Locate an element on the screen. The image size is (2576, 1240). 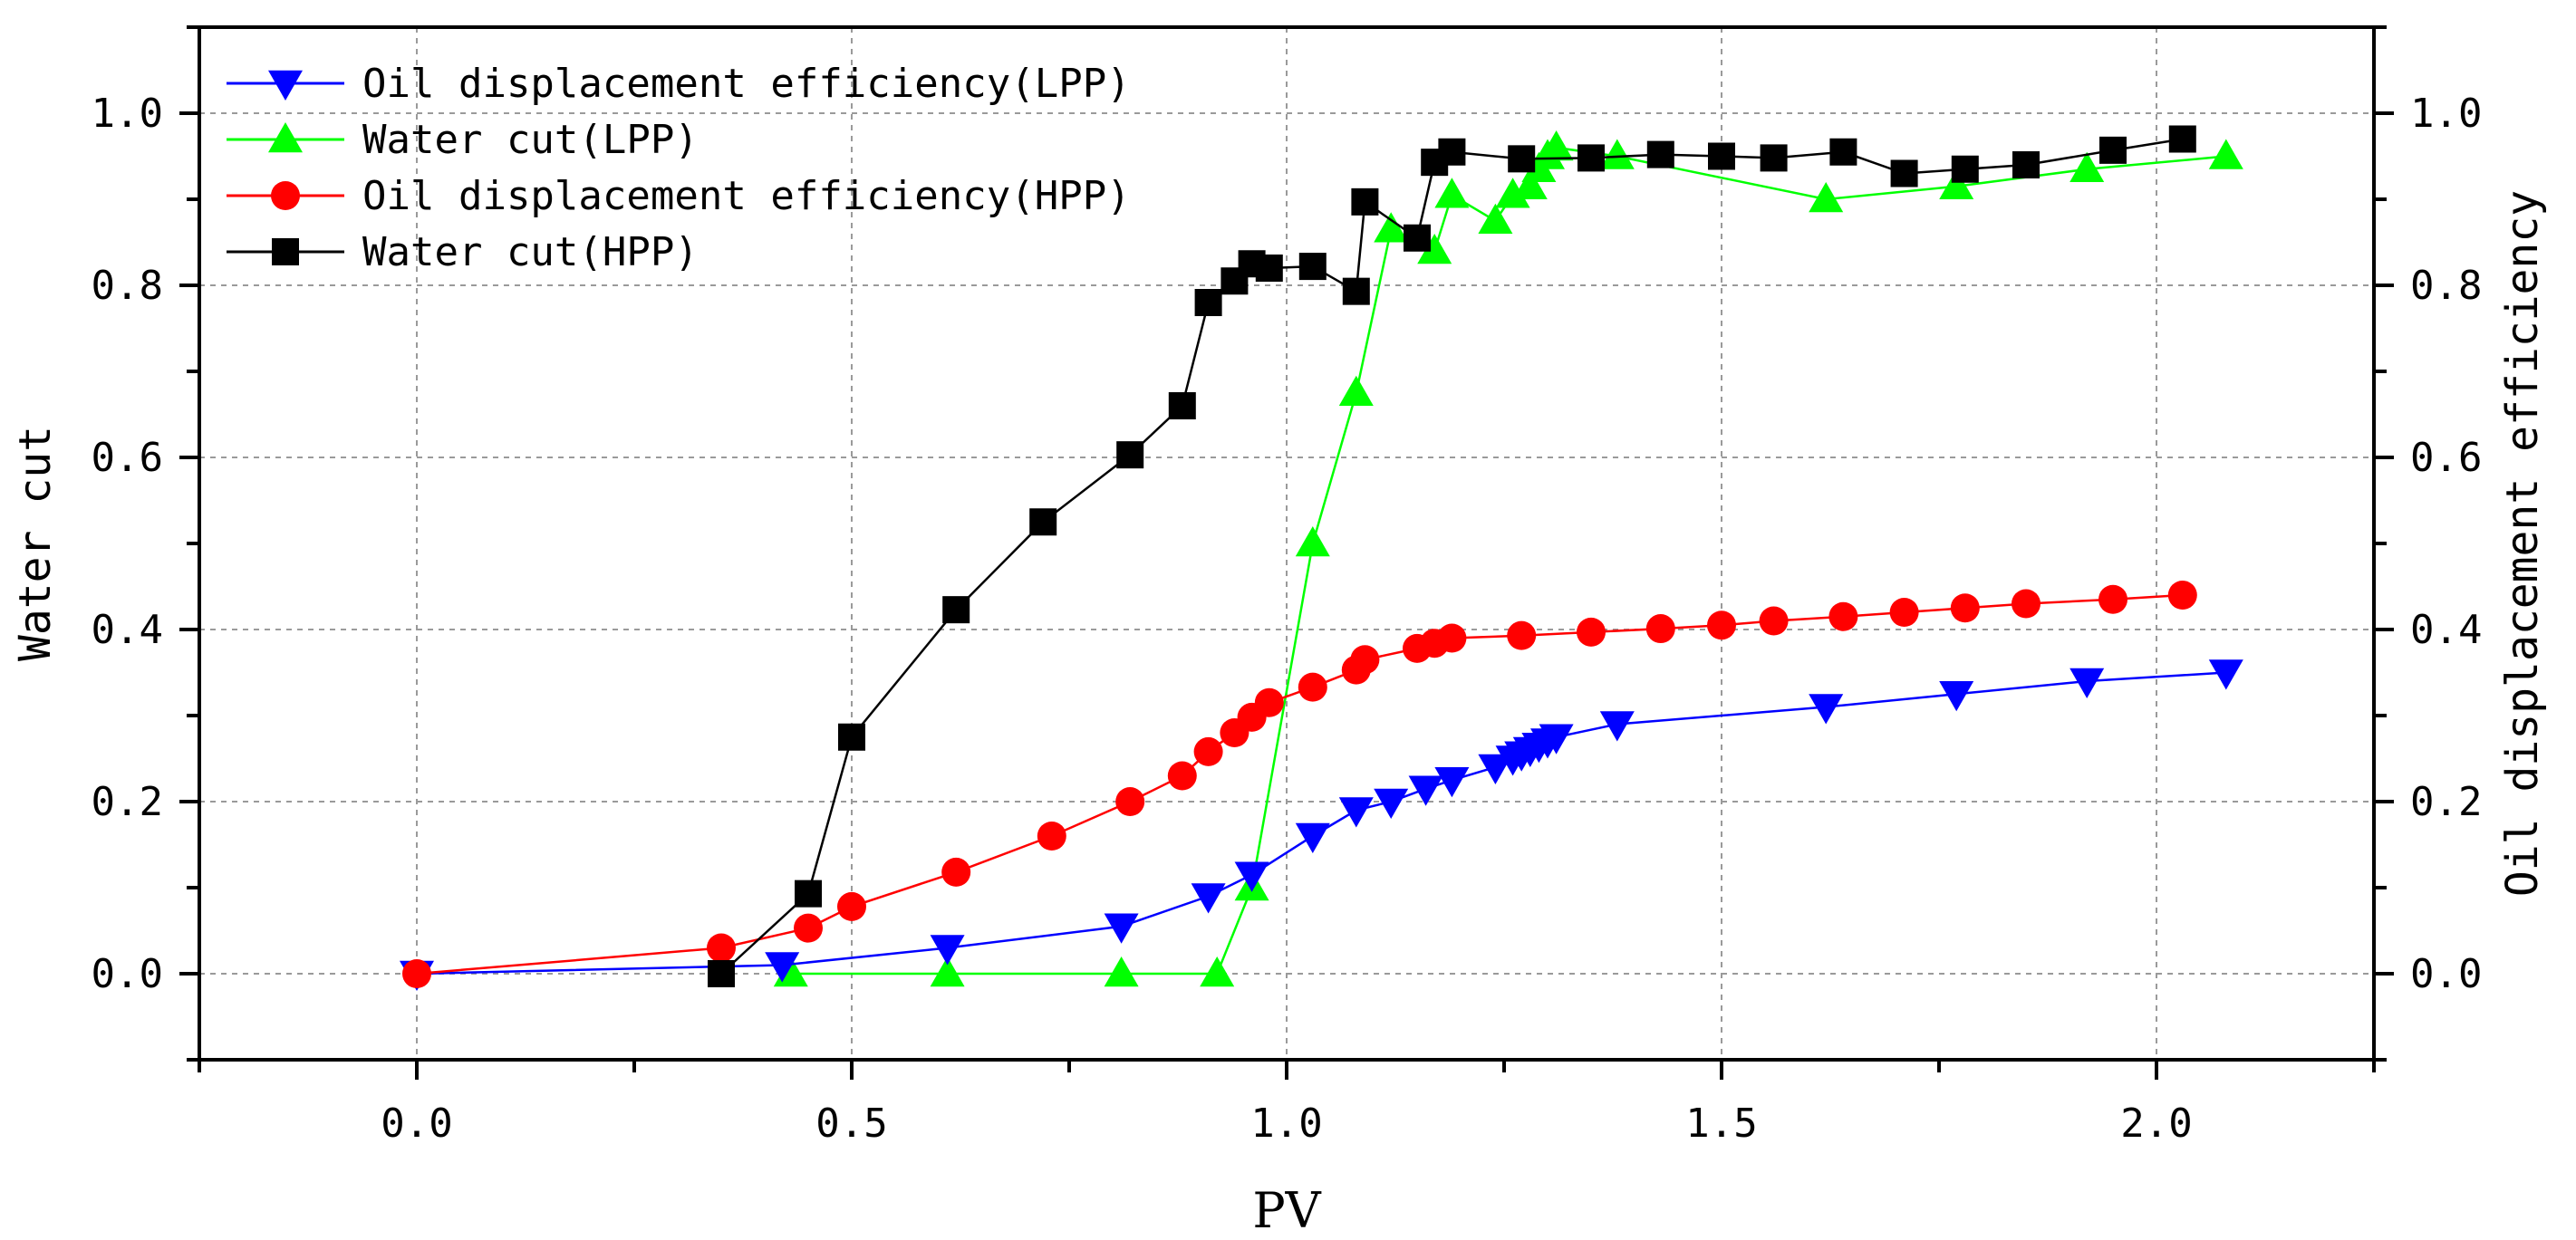
legend-label: Oil displacement efficiency(LPP) is located at coordinates (746, 84).